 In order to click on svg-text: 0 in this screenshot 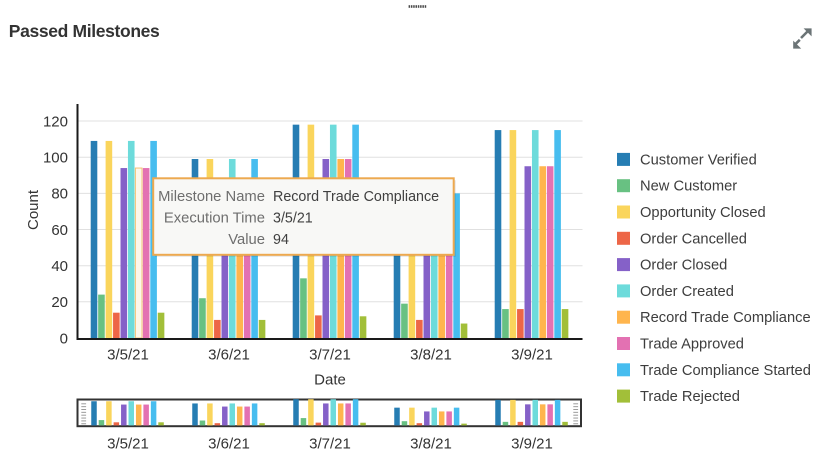, I will do `click(64, 338)`.